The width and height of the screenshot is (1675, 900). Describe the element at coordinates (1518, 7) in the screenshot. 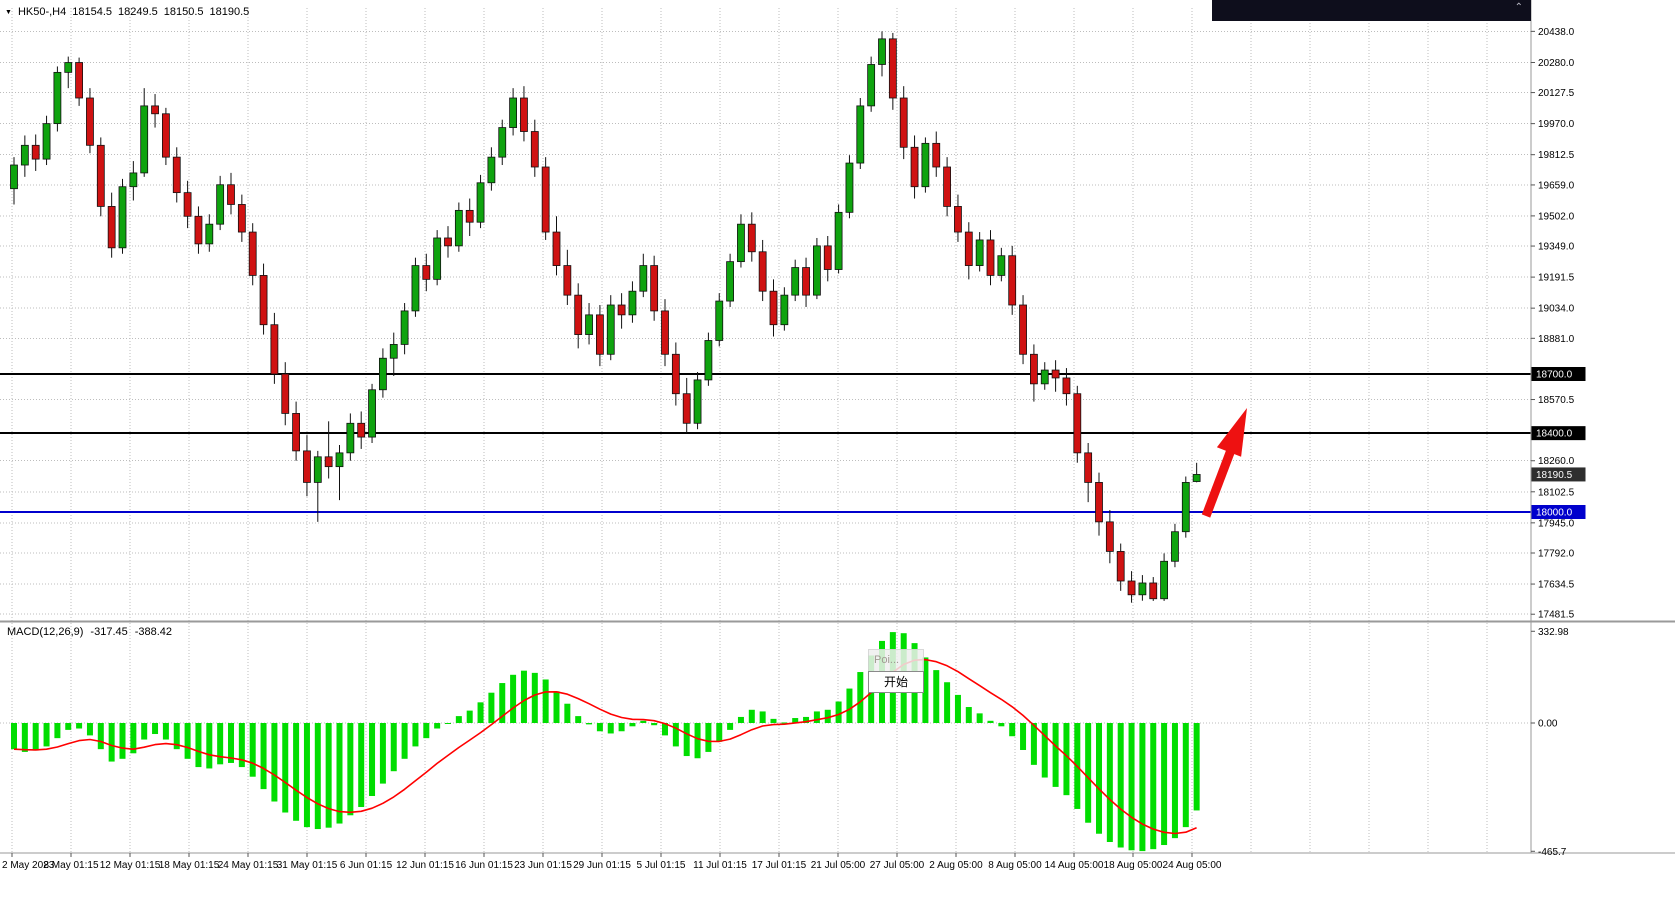

I see `chevron-up-icon: ⌃` at that location.